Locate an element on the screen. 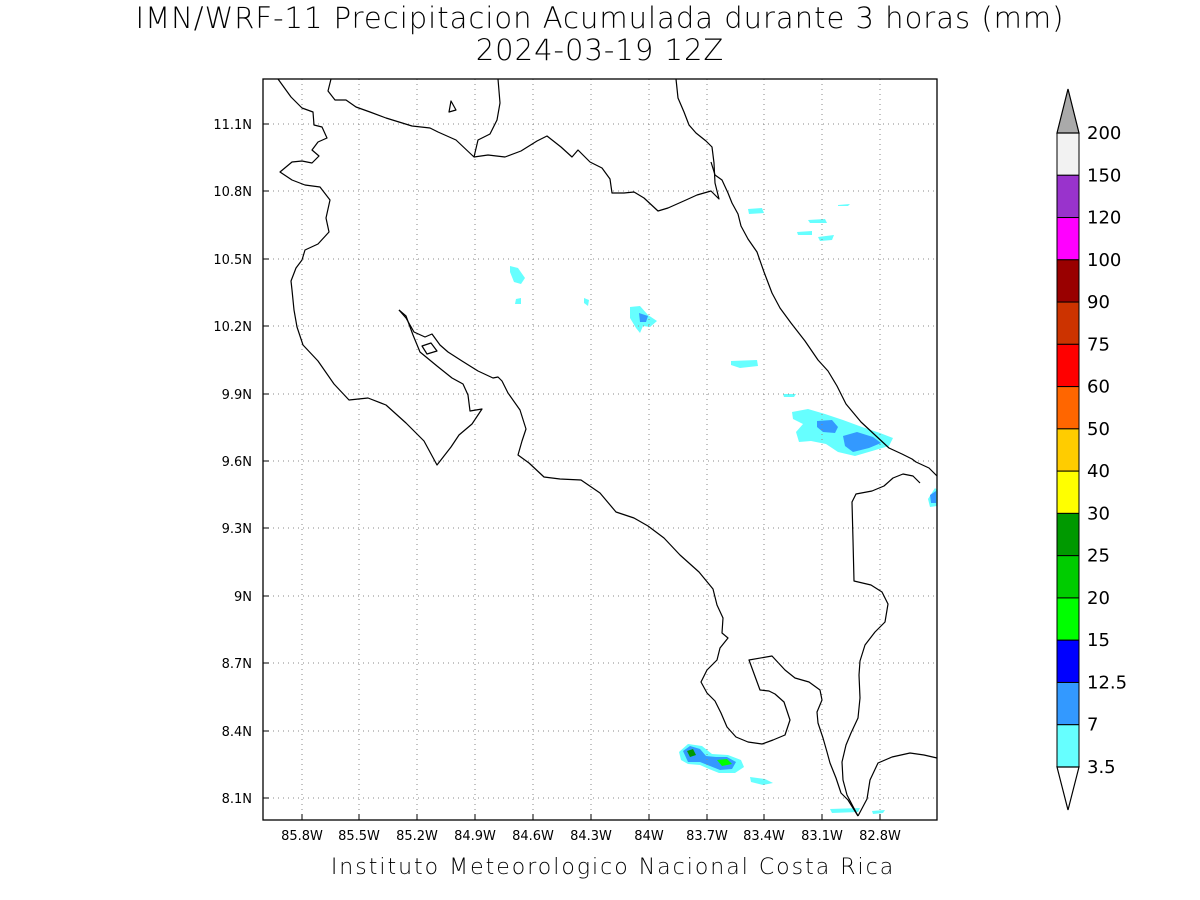  colorbar-label: 60 is located at coordinates (1098, 387).